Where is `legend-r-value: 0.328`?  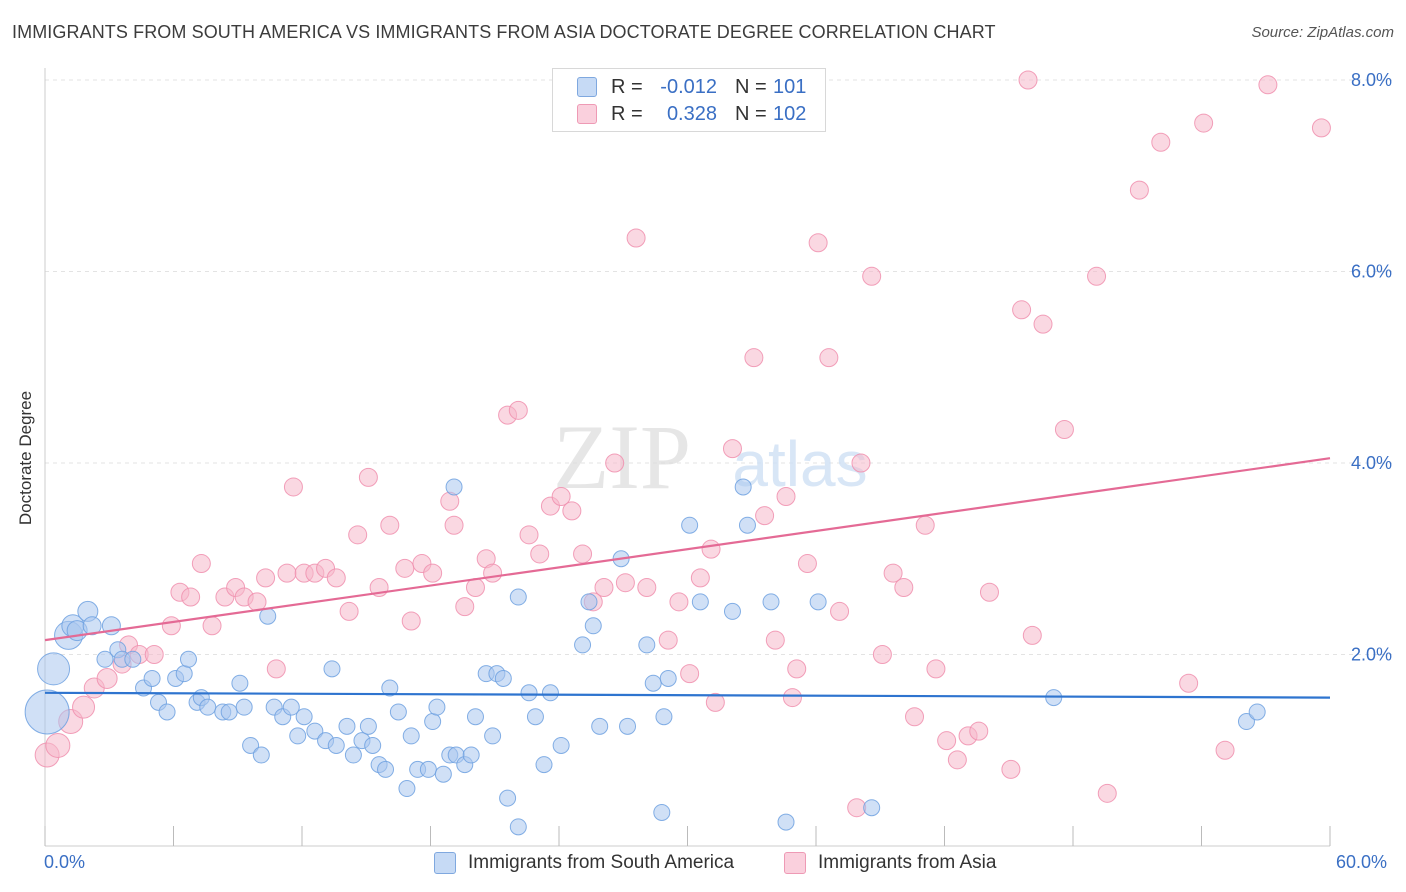
legend-r-value: 0.328 is located at coordinates (691, 113).